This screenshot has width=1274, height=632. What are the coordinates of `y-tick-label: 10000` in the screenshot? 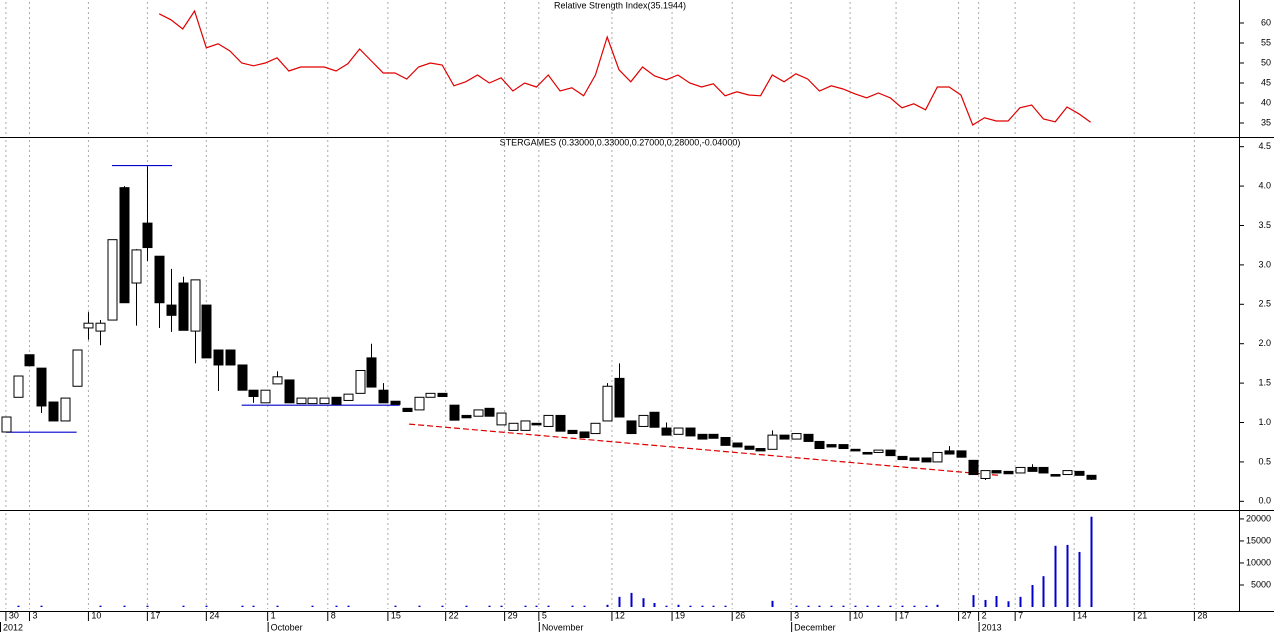 It's located at (1258, 562).